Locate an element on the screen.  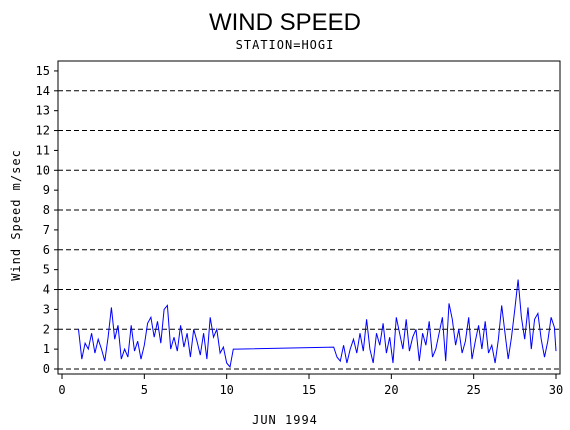
y-tick-label: 0 is located at coordinates (46, 369).